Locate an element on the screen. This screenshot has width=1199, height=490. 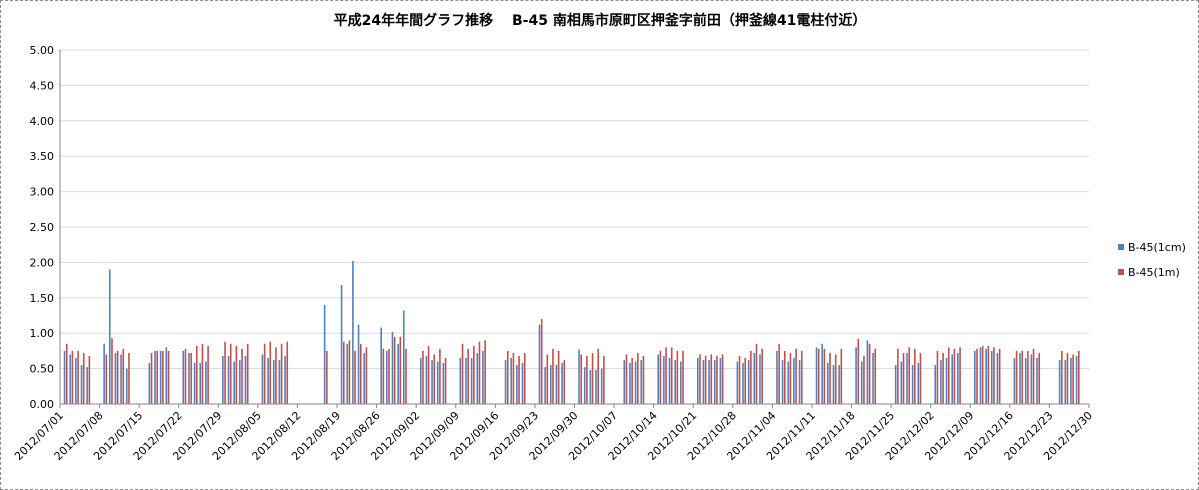
legend-swatch is located at coordinates (1121, 247).